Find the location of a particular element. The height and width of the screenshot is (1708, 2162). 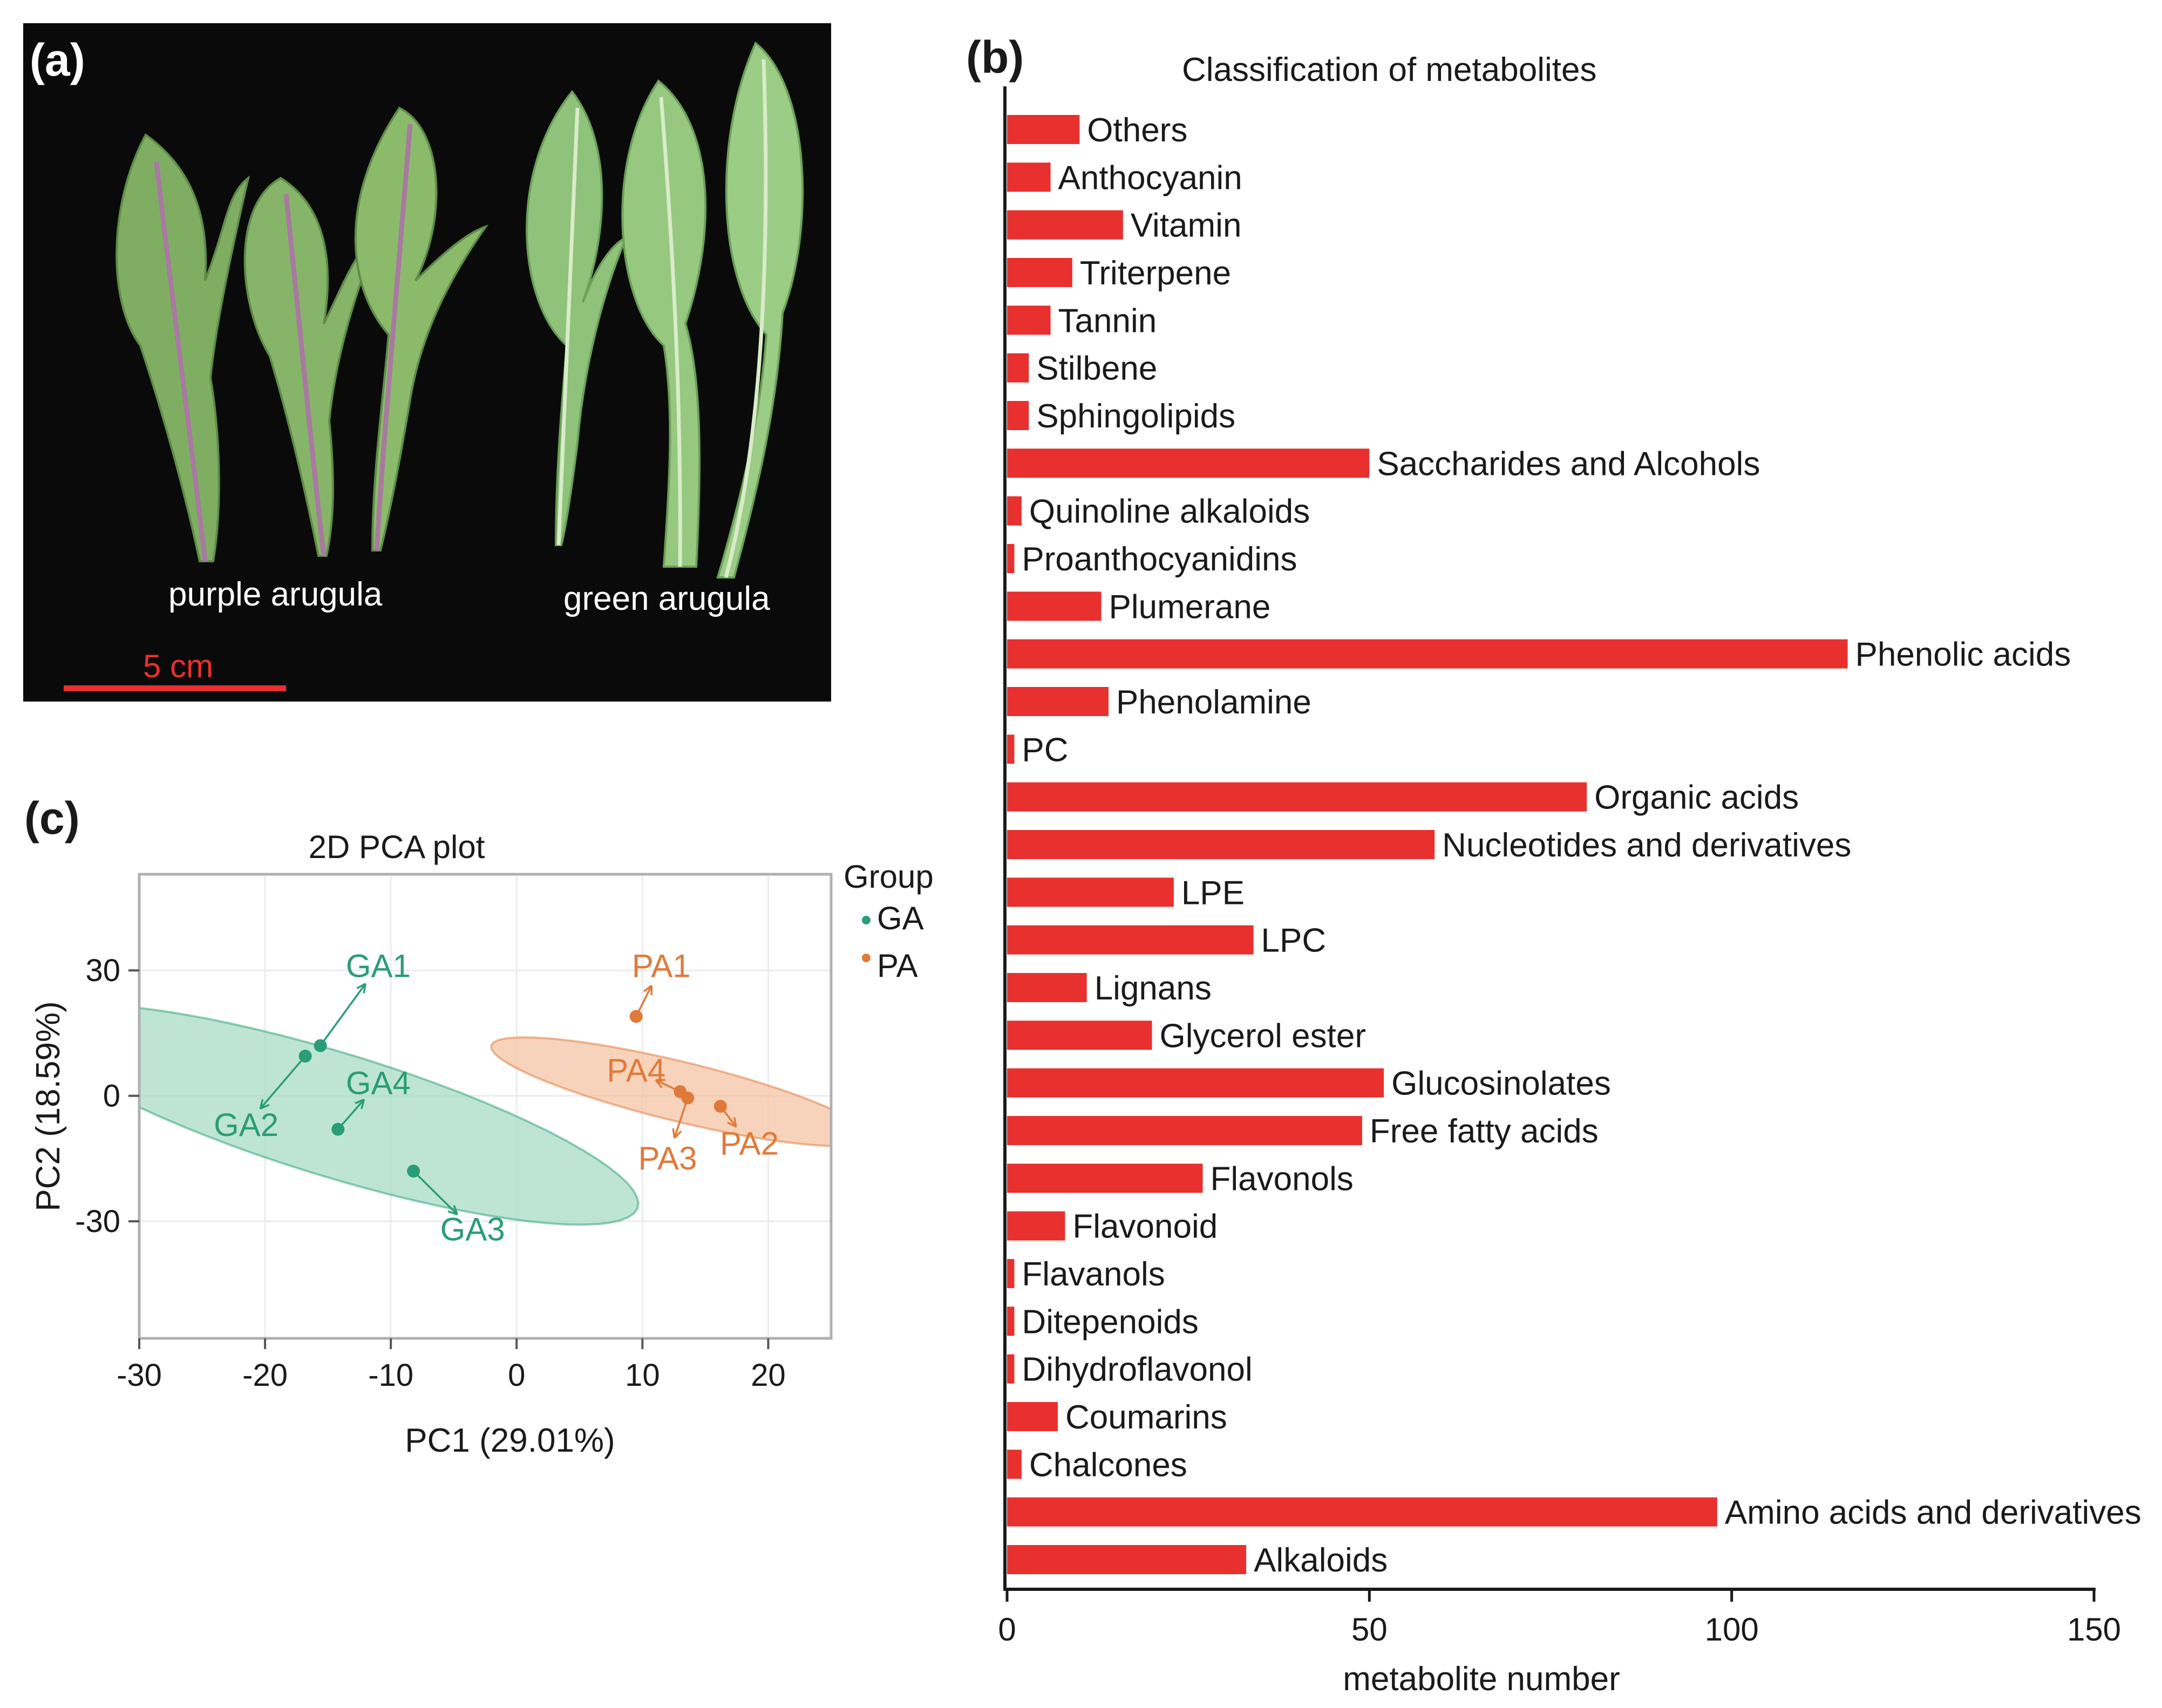

pca-point-labels: GA1 GA2 GA4 GA3 PA1 PA4 PA3 PA2 is located at coordinates (497, 1097).